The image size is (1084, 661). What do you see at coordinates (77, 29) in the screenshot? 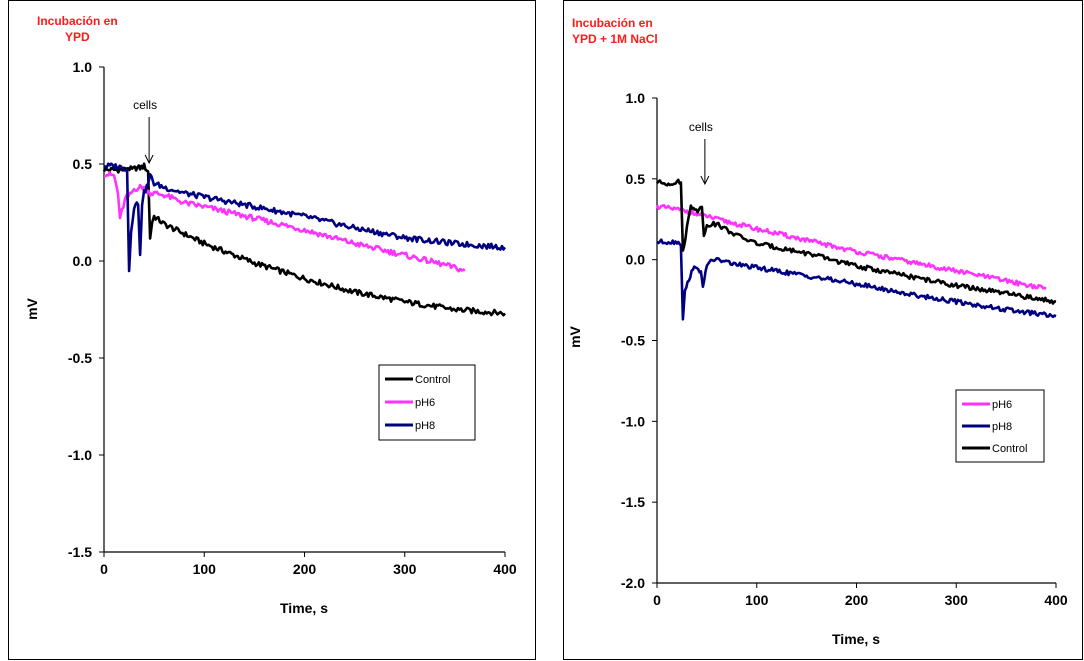
I see `chart-title: Incubación en YPD` at bounding box center [77, 29].